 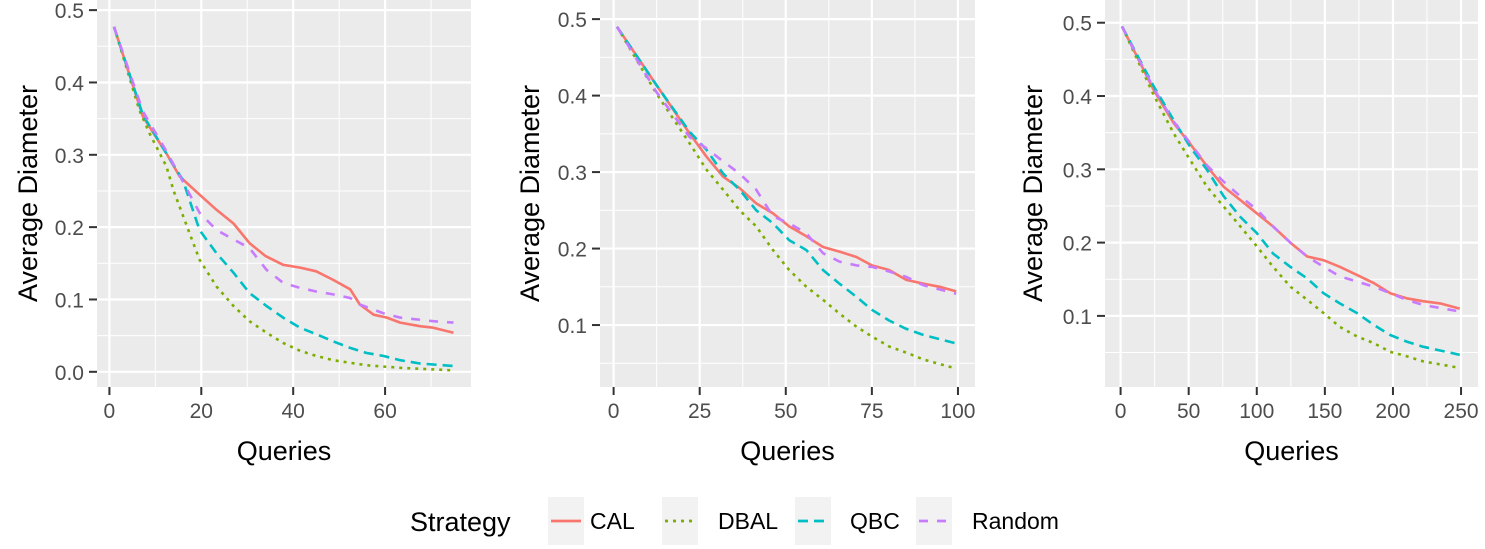 I want to click on legend: Strategy CAL DBAL QBC Random, so click(x=734, y=521).